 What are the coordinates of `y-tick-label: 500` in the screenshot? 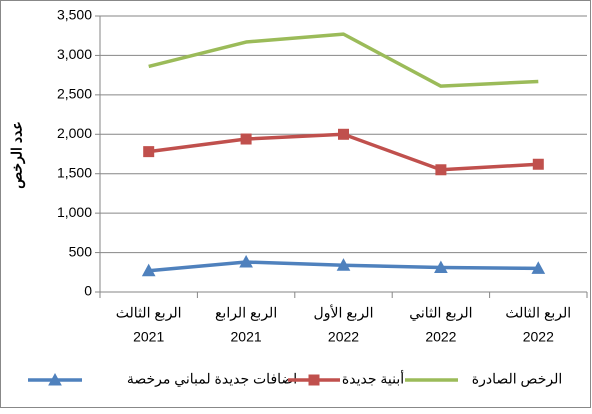 It's located at (81, 251).